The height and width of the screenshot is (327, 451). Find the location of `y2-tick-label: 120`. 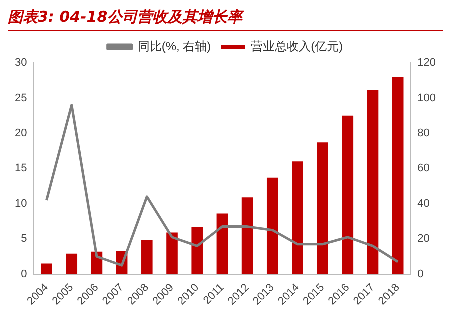

y2-tick-label: 120 is located at coordinates (427, 63).